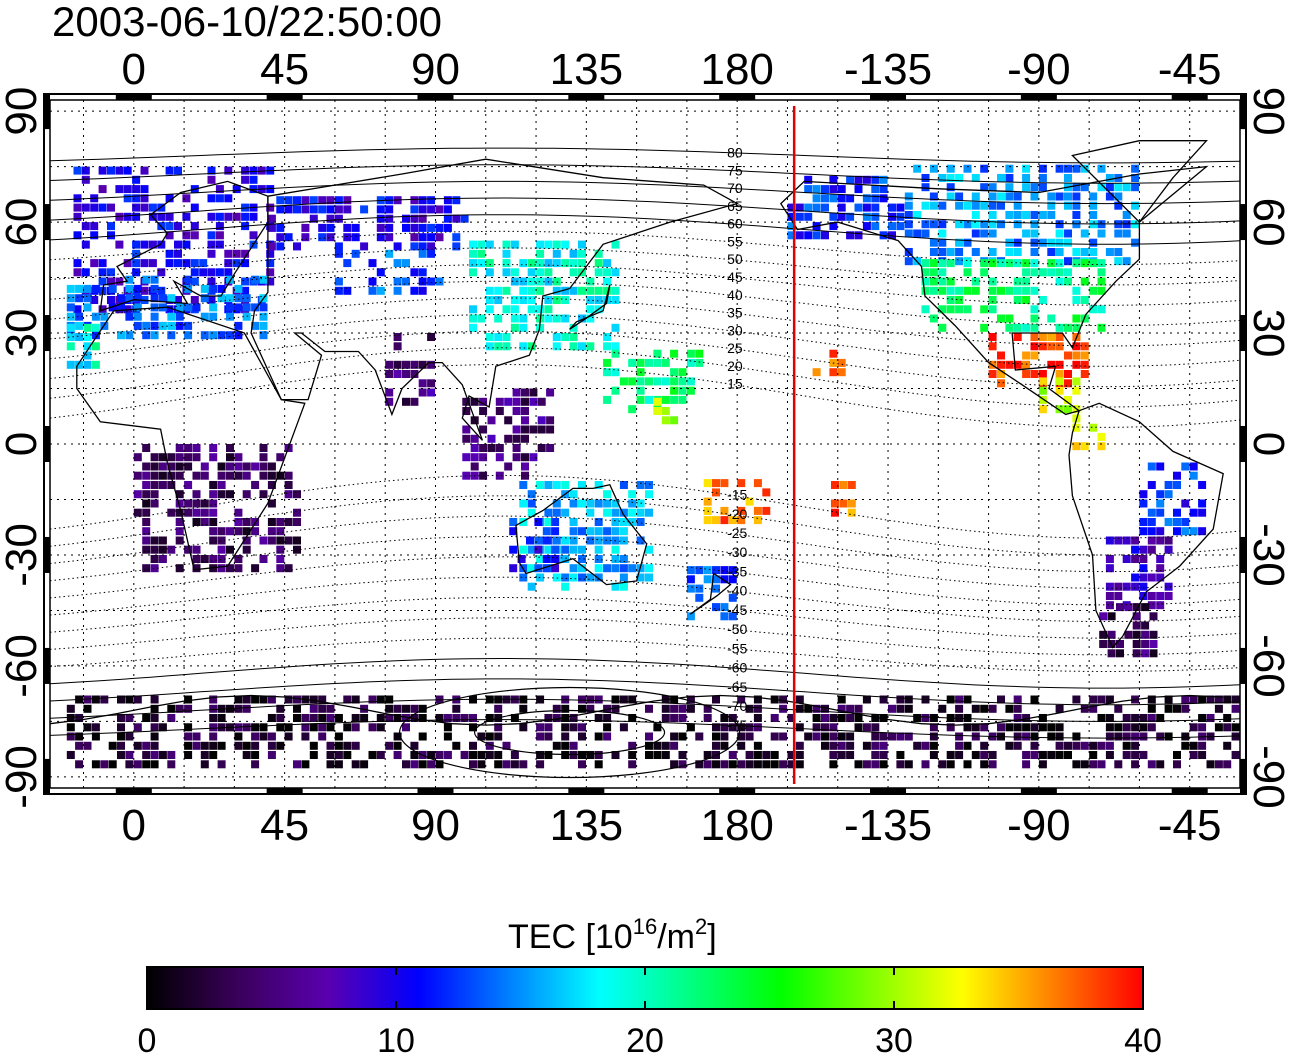 Image resolution: width=1292 pixels, height=1057 pixels. Describe the element at coordinates (586, 69) in the screenshot. I see `top-lon-label: 135` at that location.